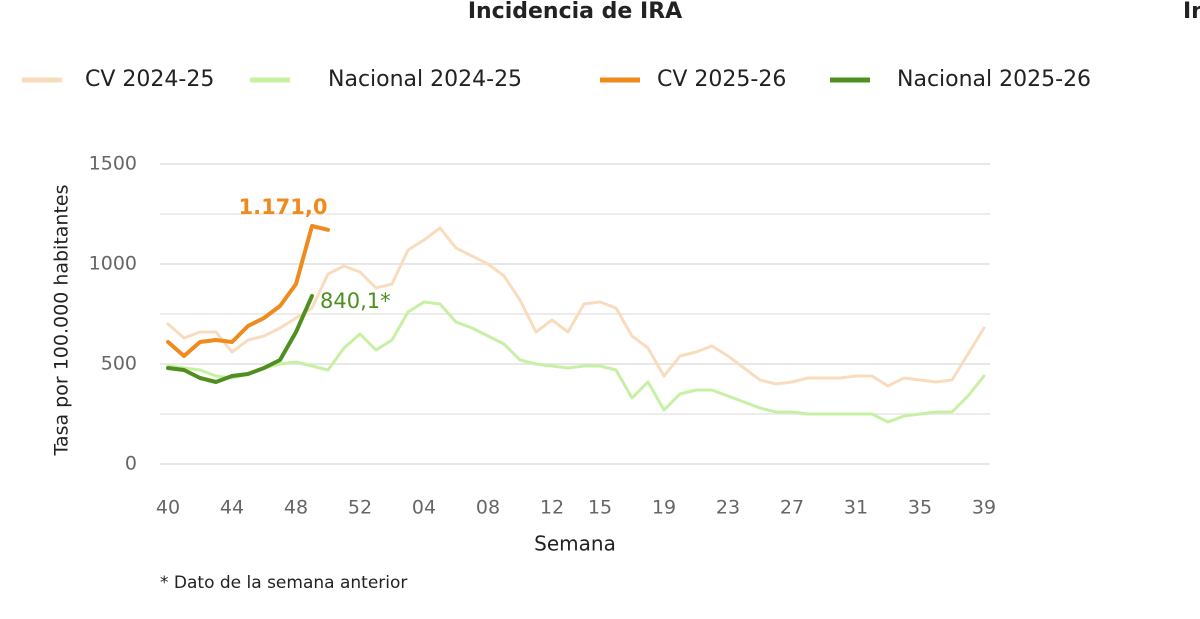  What do you see at coordinates (283, 583) in the screenshot?
I see `footnote: * Dato de la semana anterior` at bounding box center [283, 583].